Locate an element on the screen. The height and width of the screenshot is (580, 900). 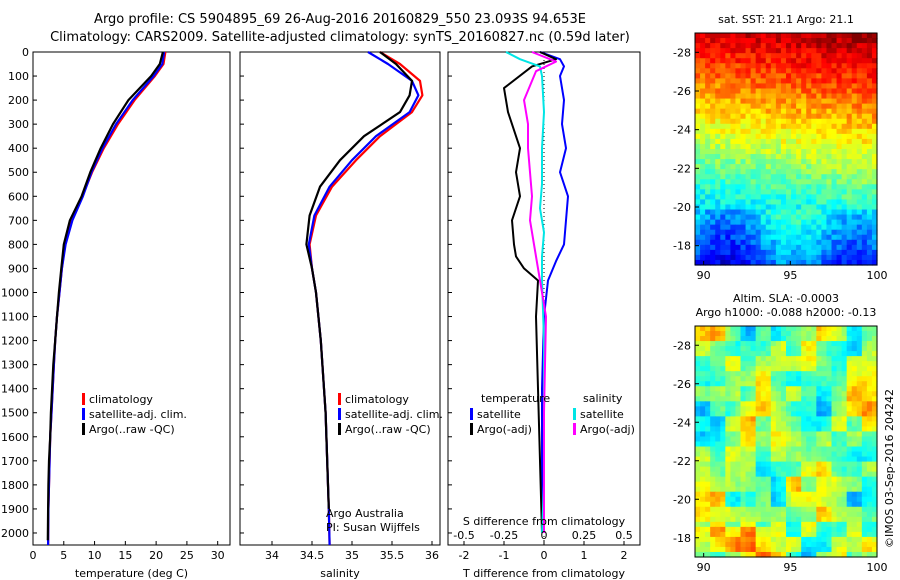
y-tick-label: -26 is located at coordinates (682, 91).